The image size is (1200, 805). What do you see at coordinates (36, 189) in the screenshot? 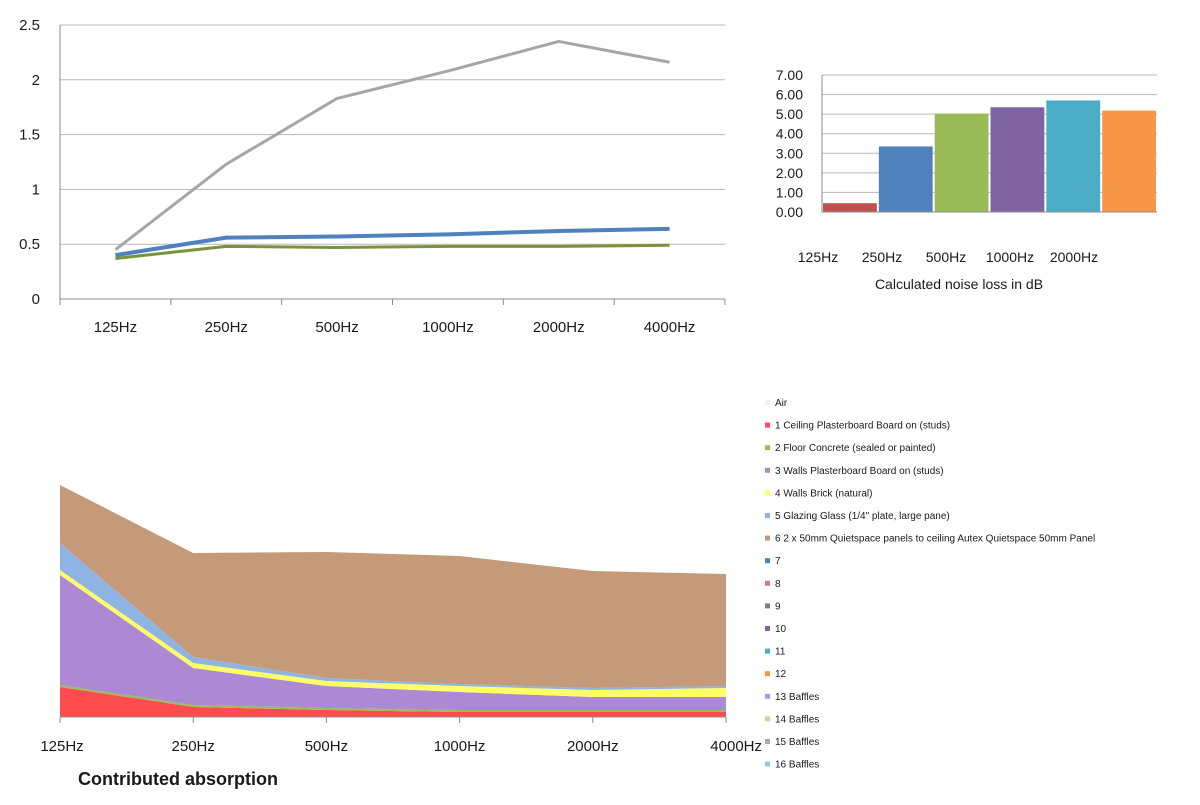
I see `y-tick-label: 1` at bounding box center [36, 189].